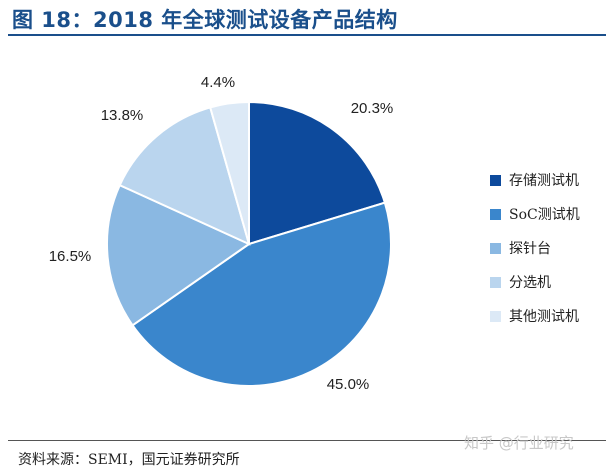 The width and height of the screenshot is (612, 471). I want to click on legend-label: 探针台, so click(530, 249).